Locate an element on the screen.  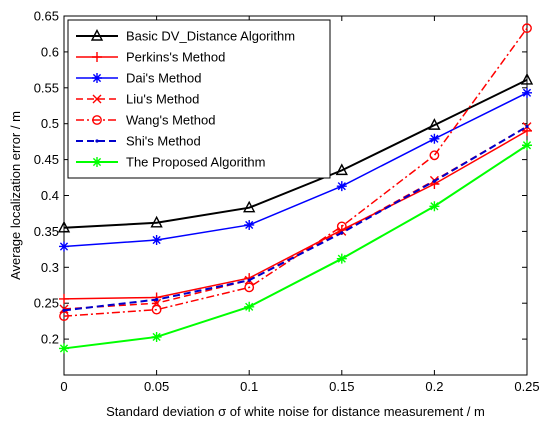
y-tick-label: 0.4 is located at coordinates (50, 195).